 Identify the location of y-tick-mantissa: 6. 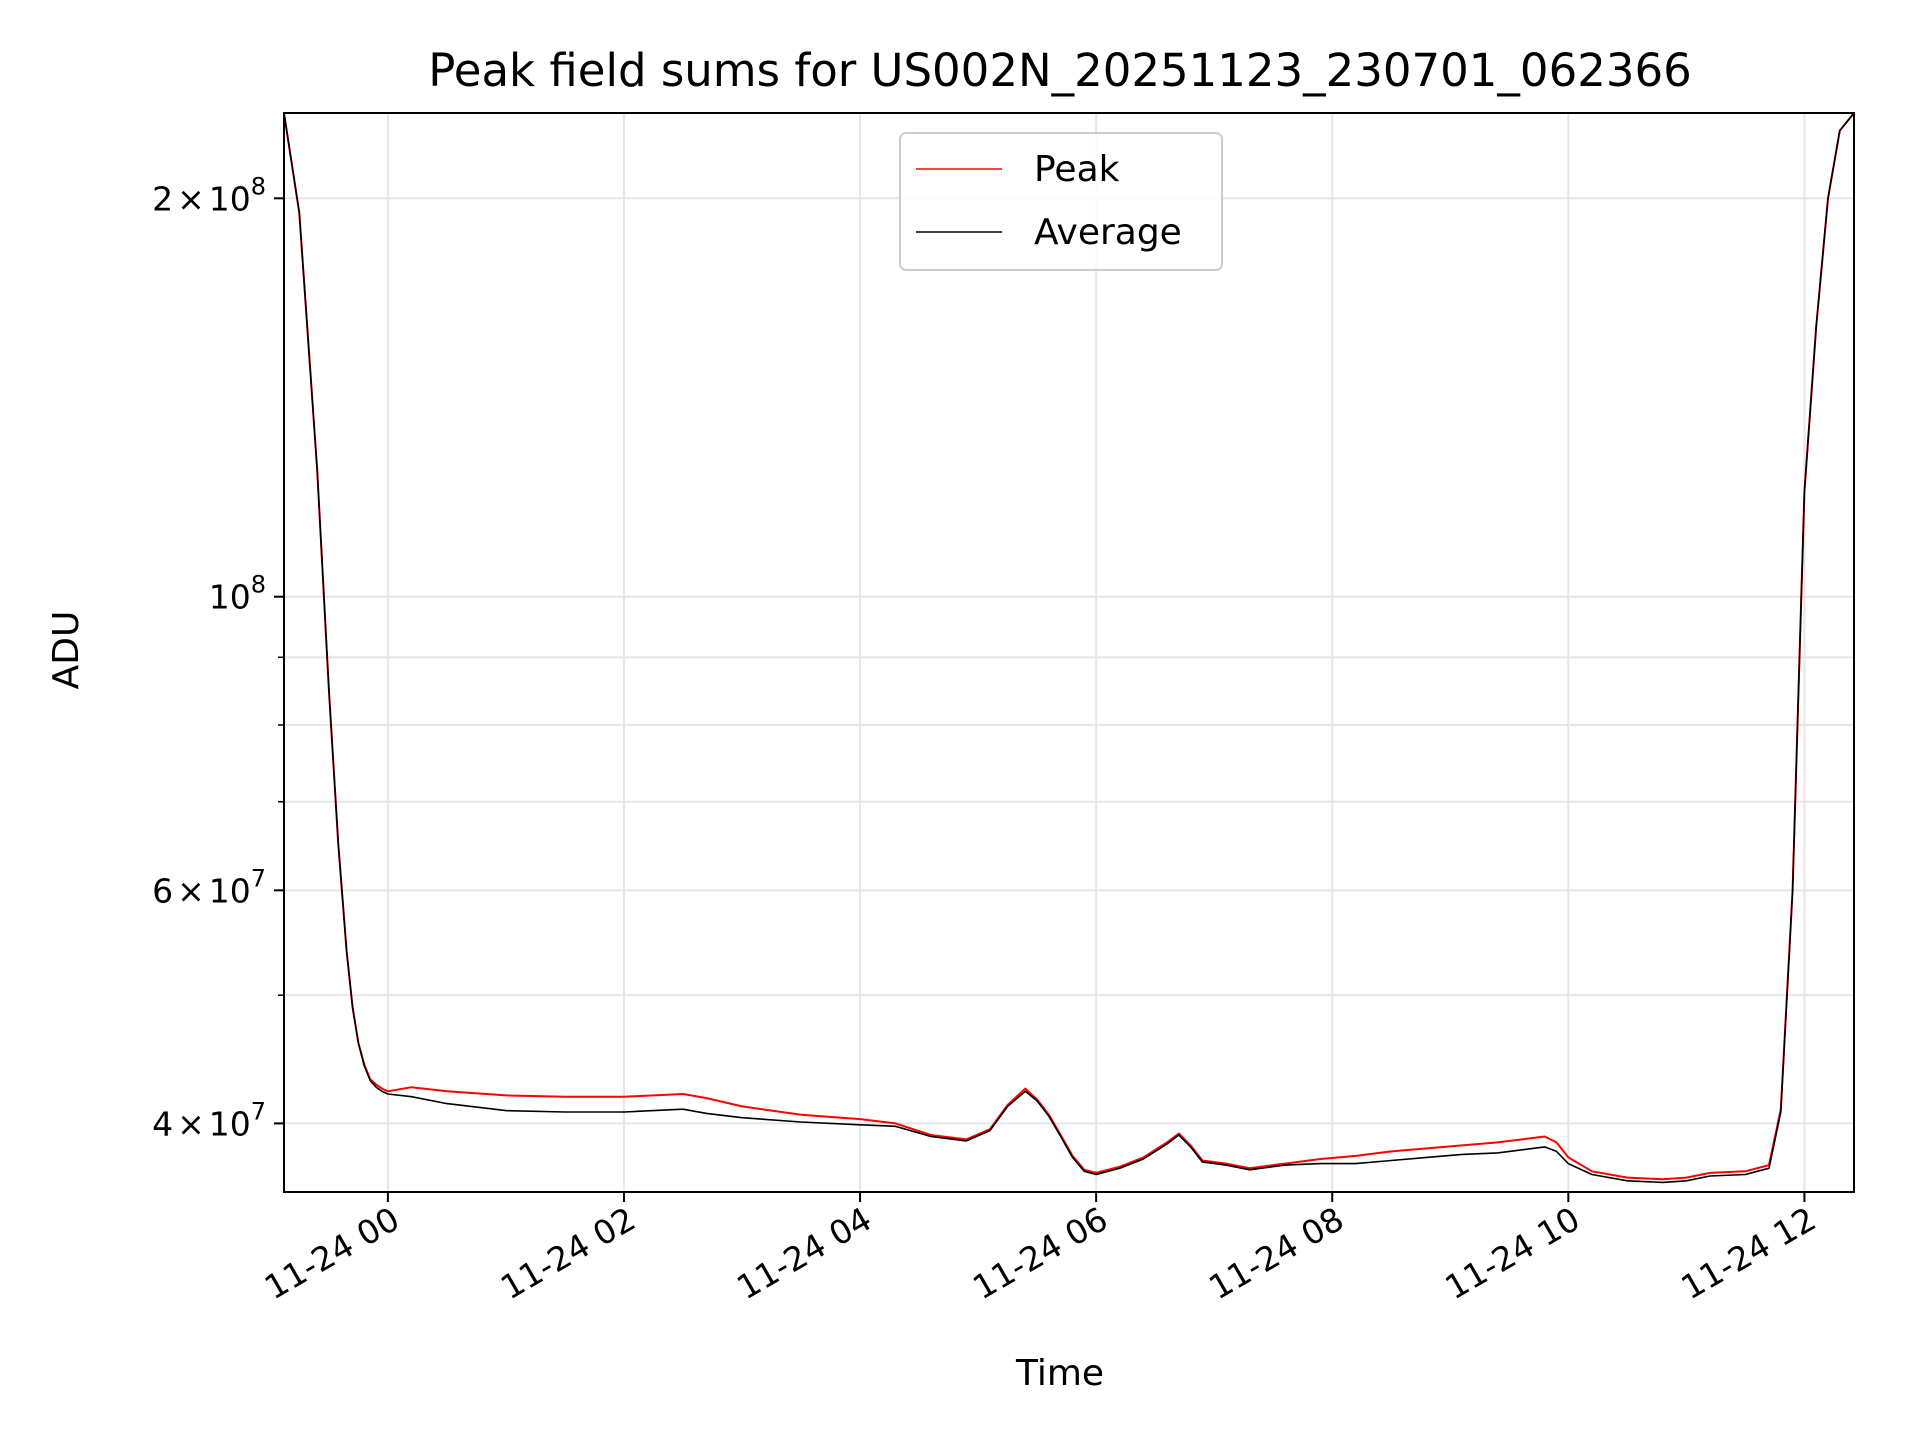
(162, 890).